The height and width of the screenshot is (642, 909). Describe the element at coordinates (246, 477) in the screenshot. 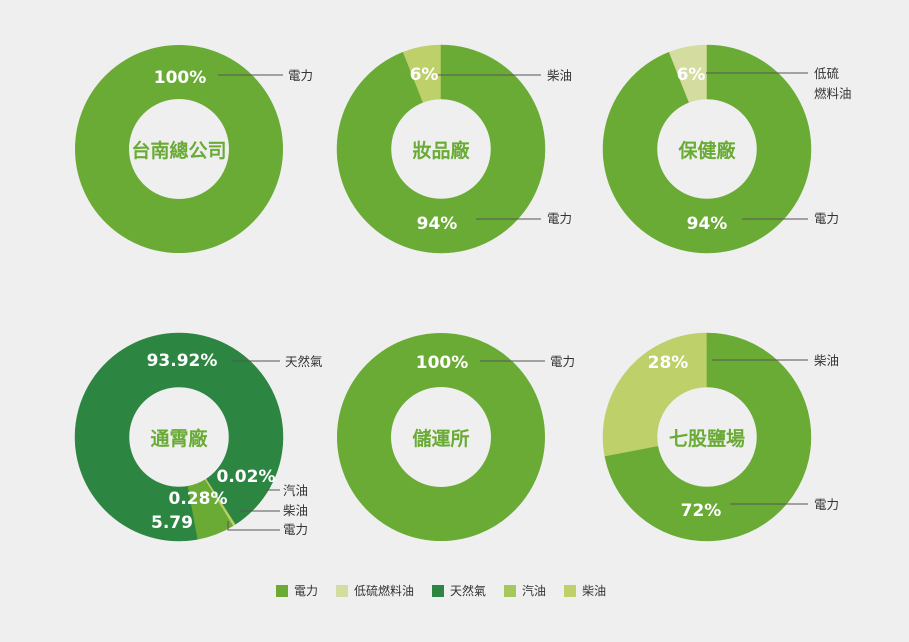

I see `slice-value-label: 0.02%` at that location.